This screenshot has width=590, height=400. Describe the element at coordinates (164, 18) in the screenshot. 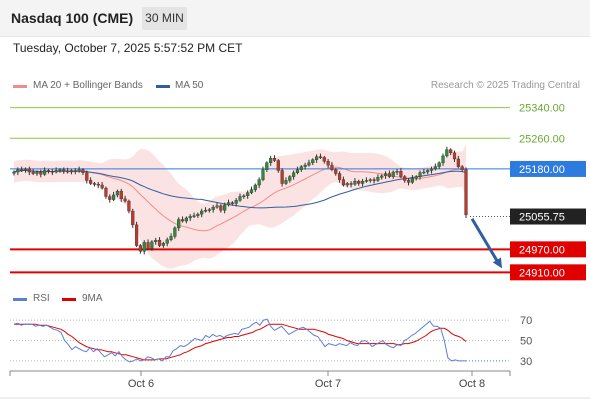

I see `timeframe-badge: 30 MIN` at that location.